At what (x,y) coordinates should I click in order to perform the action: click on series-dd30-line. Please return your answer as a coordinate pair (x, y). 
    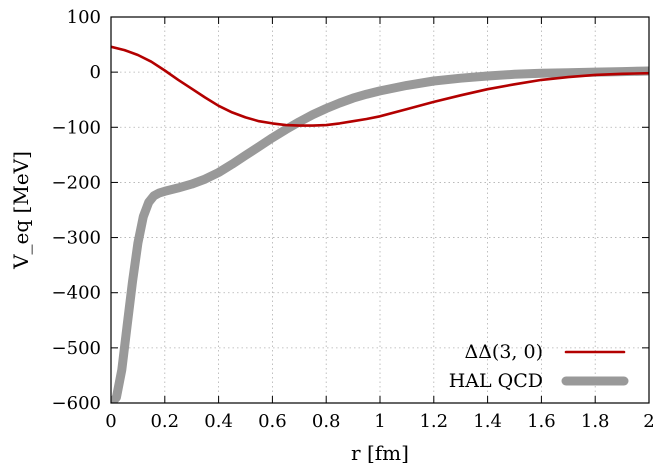
    Looking at the image, I should click on (380, 86).